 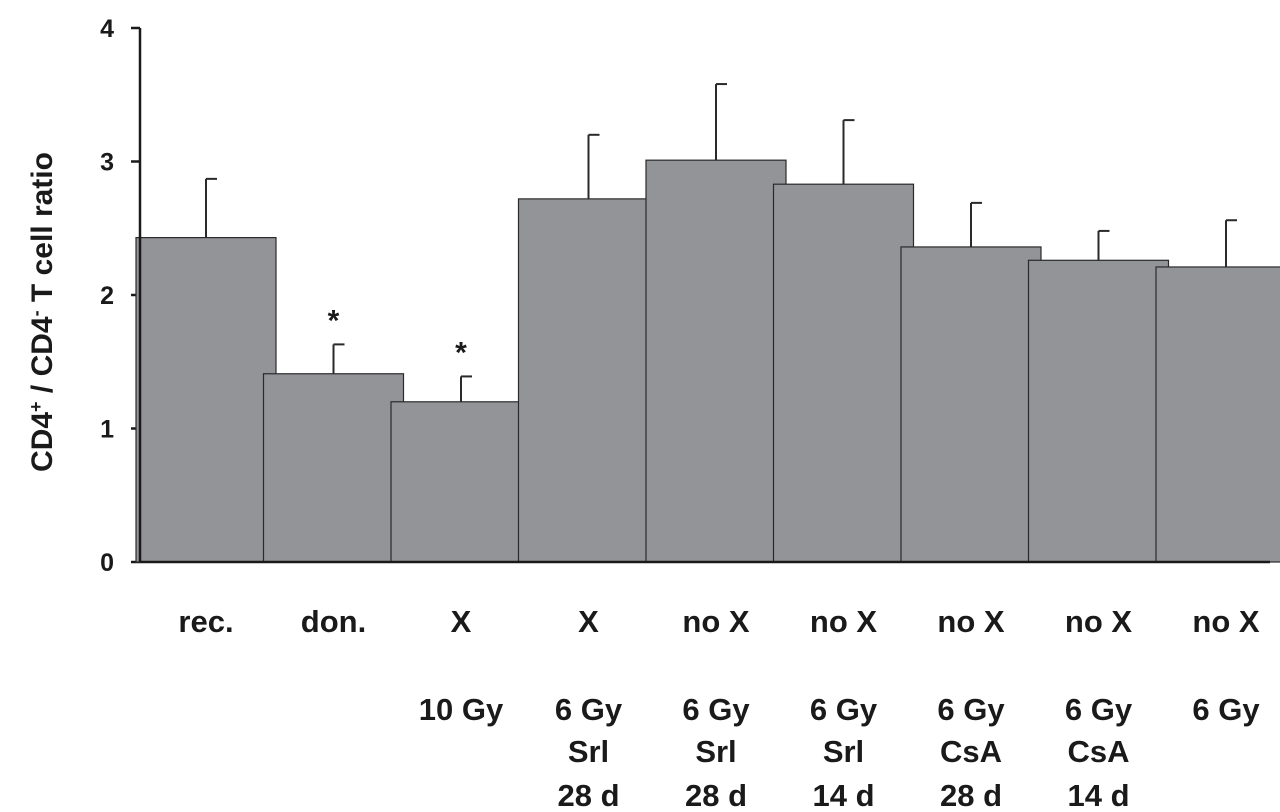 I want to click on y-axis-label: CD4+ / CD4- T cell ratio, so click(x=42, y=312).